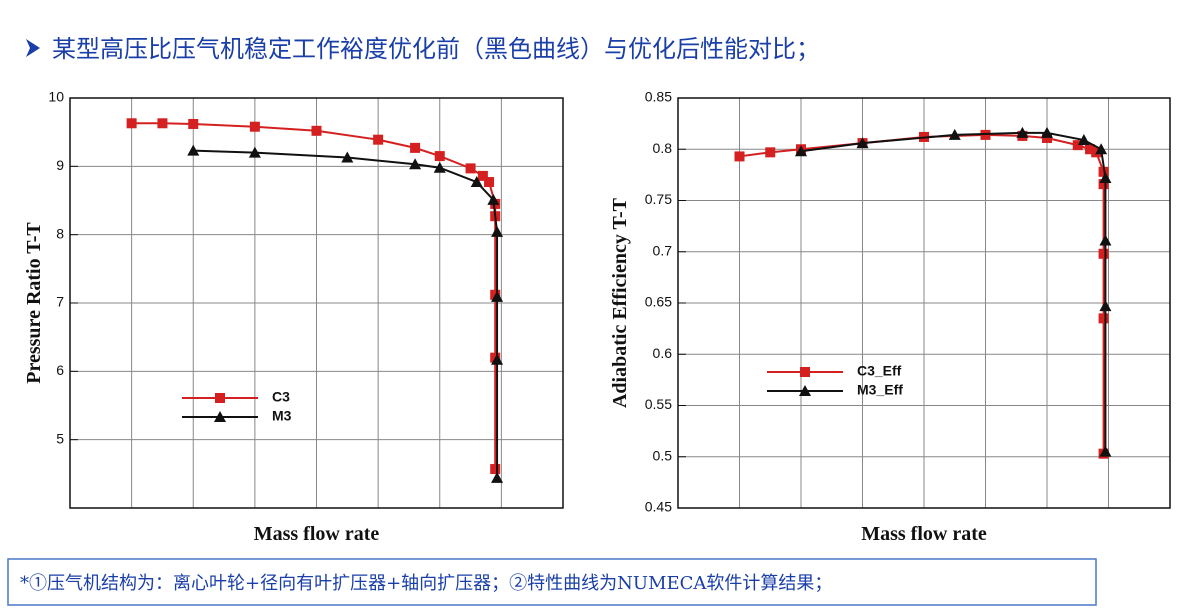 The image size is (1183, 614). Describe the element at coordinates (658, 199) in the screenshot. I see `y-tick-label: 0.75` at that location.